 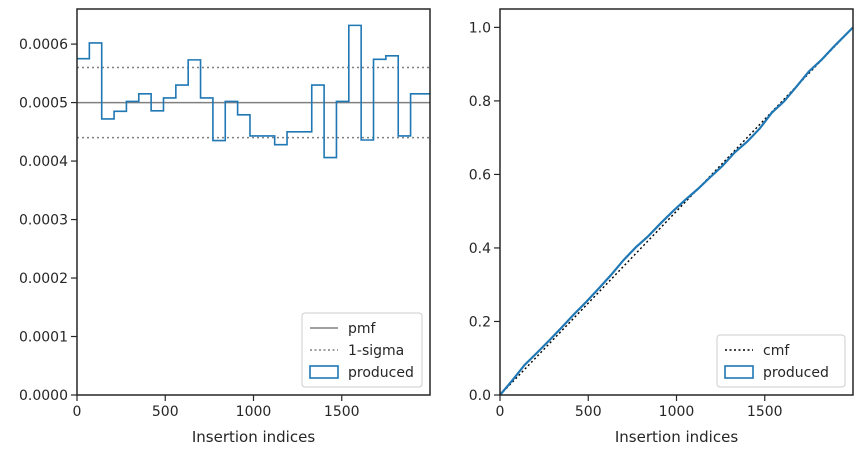 I want to click on y-tick-label: 0.0, so click(x=480, y=396).